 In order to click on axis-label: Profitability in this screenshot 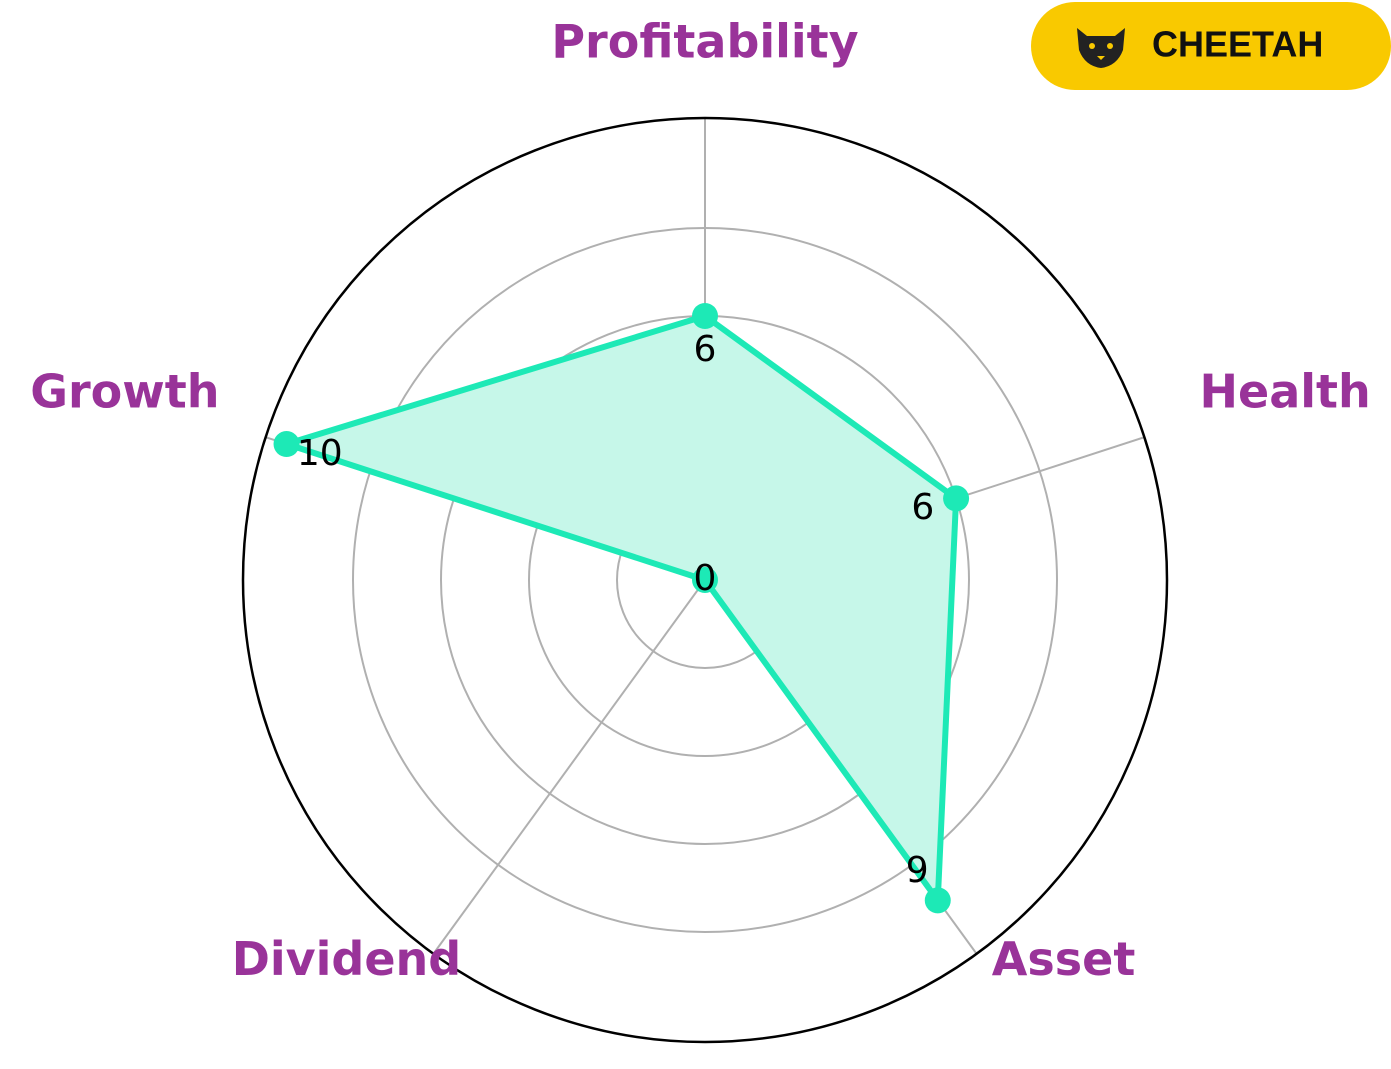, I will do `click(704, 42)`.